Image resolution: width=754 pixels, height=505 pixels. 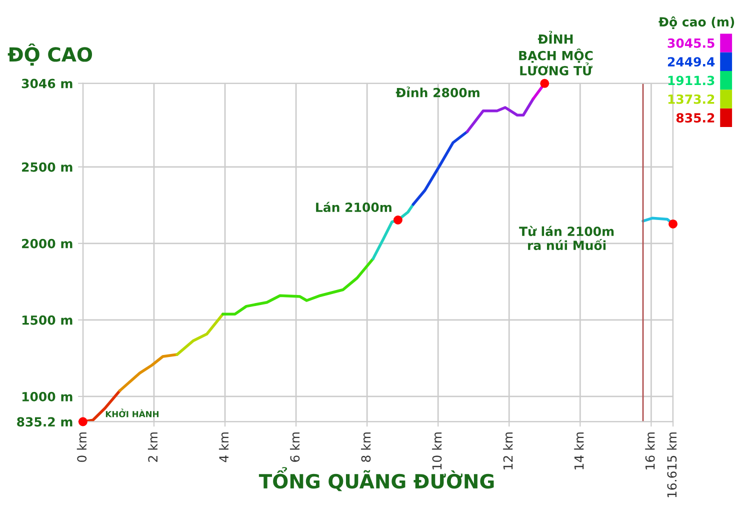 What do you see at coordinates (556, 53) in the screenshot?
I see `annotation: ĐỈNH BẠCH MỘC LƯƠNG TỬ` at bounding box center [556, 53].